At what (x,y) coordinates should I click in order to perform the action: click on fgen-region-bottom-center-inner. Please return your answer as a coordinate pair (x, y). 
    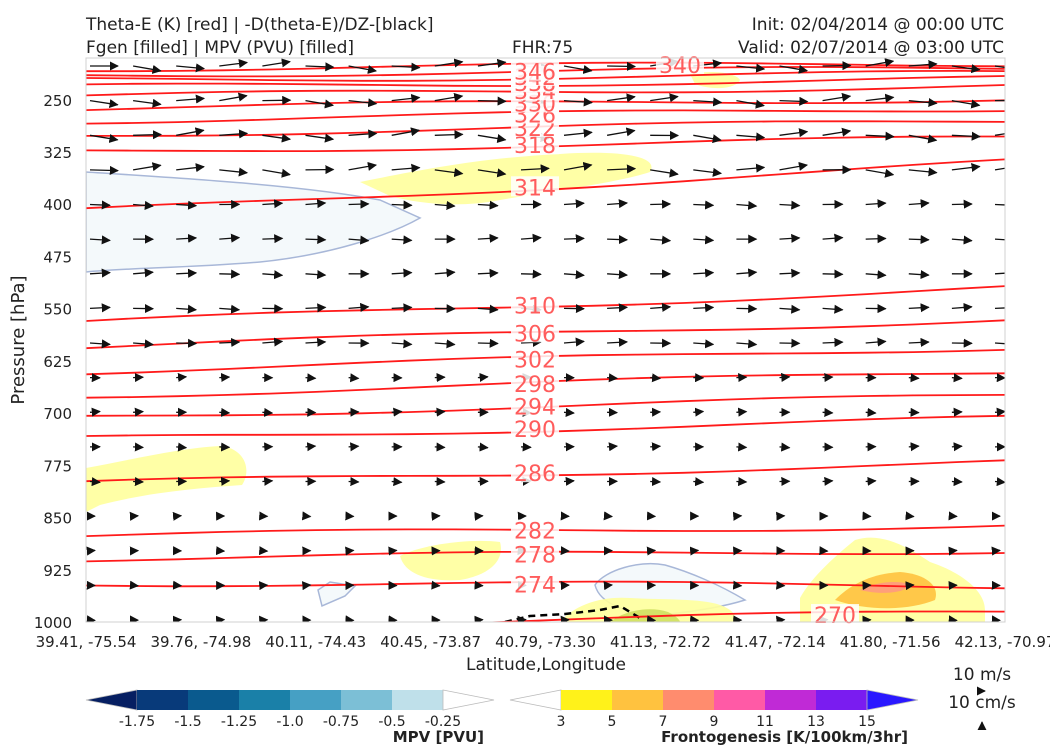
    Looking at the image, I should click on (645, 615).